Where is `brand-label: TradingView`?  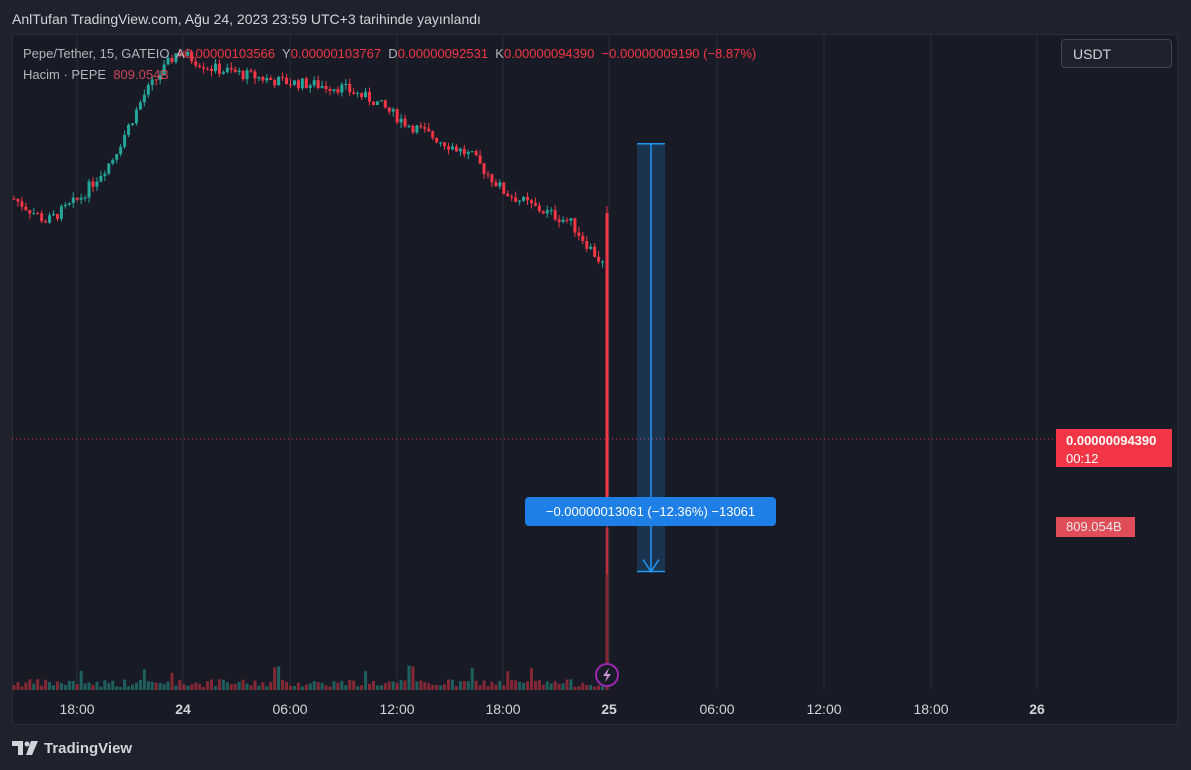
brand-label: TradingView is located at coordinates (88, 748).